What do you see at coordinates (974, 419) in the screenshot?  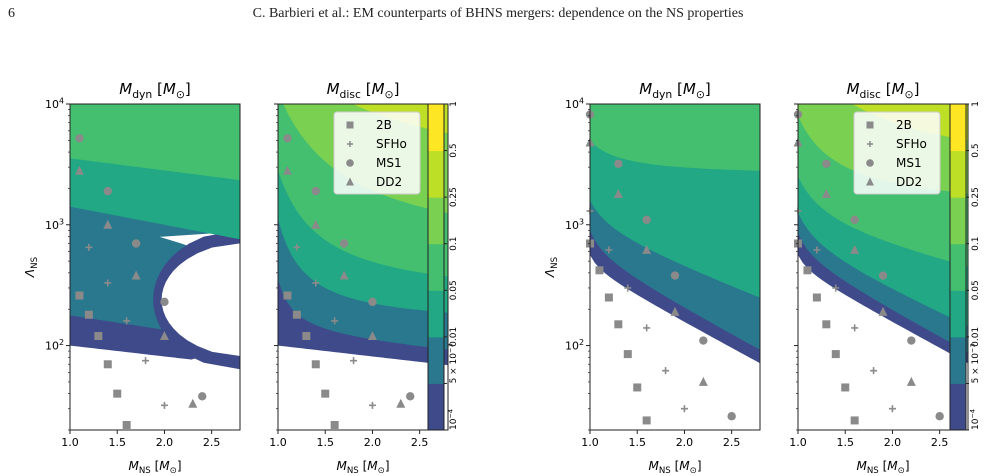 I see `colorbar-tick-label: 10−4` at bounding box center [974, 419].